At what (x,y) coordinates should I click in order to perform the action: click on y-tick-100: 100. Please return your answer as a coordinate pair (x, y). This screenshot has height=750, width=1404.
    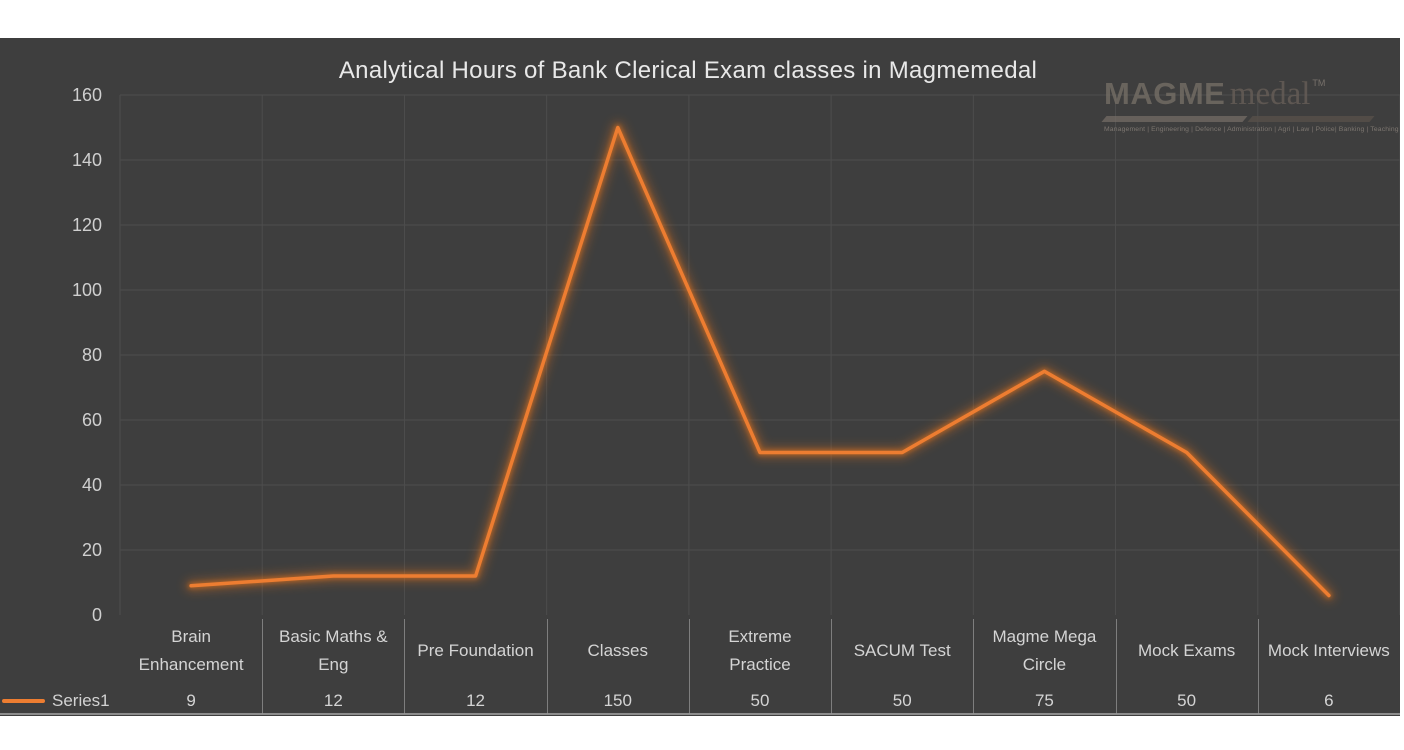
    Looking at the image, I should click on (86, 290).